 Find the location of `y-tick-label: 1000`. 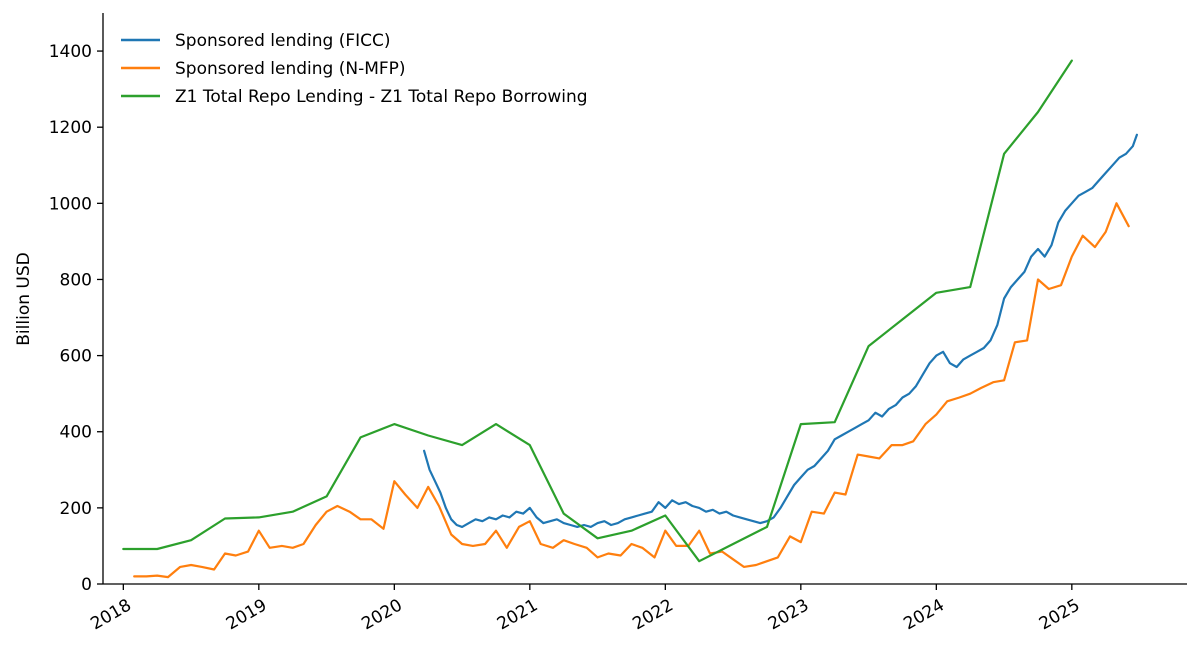

y-tick-label: 1000 is located at coordinates (70, 204).